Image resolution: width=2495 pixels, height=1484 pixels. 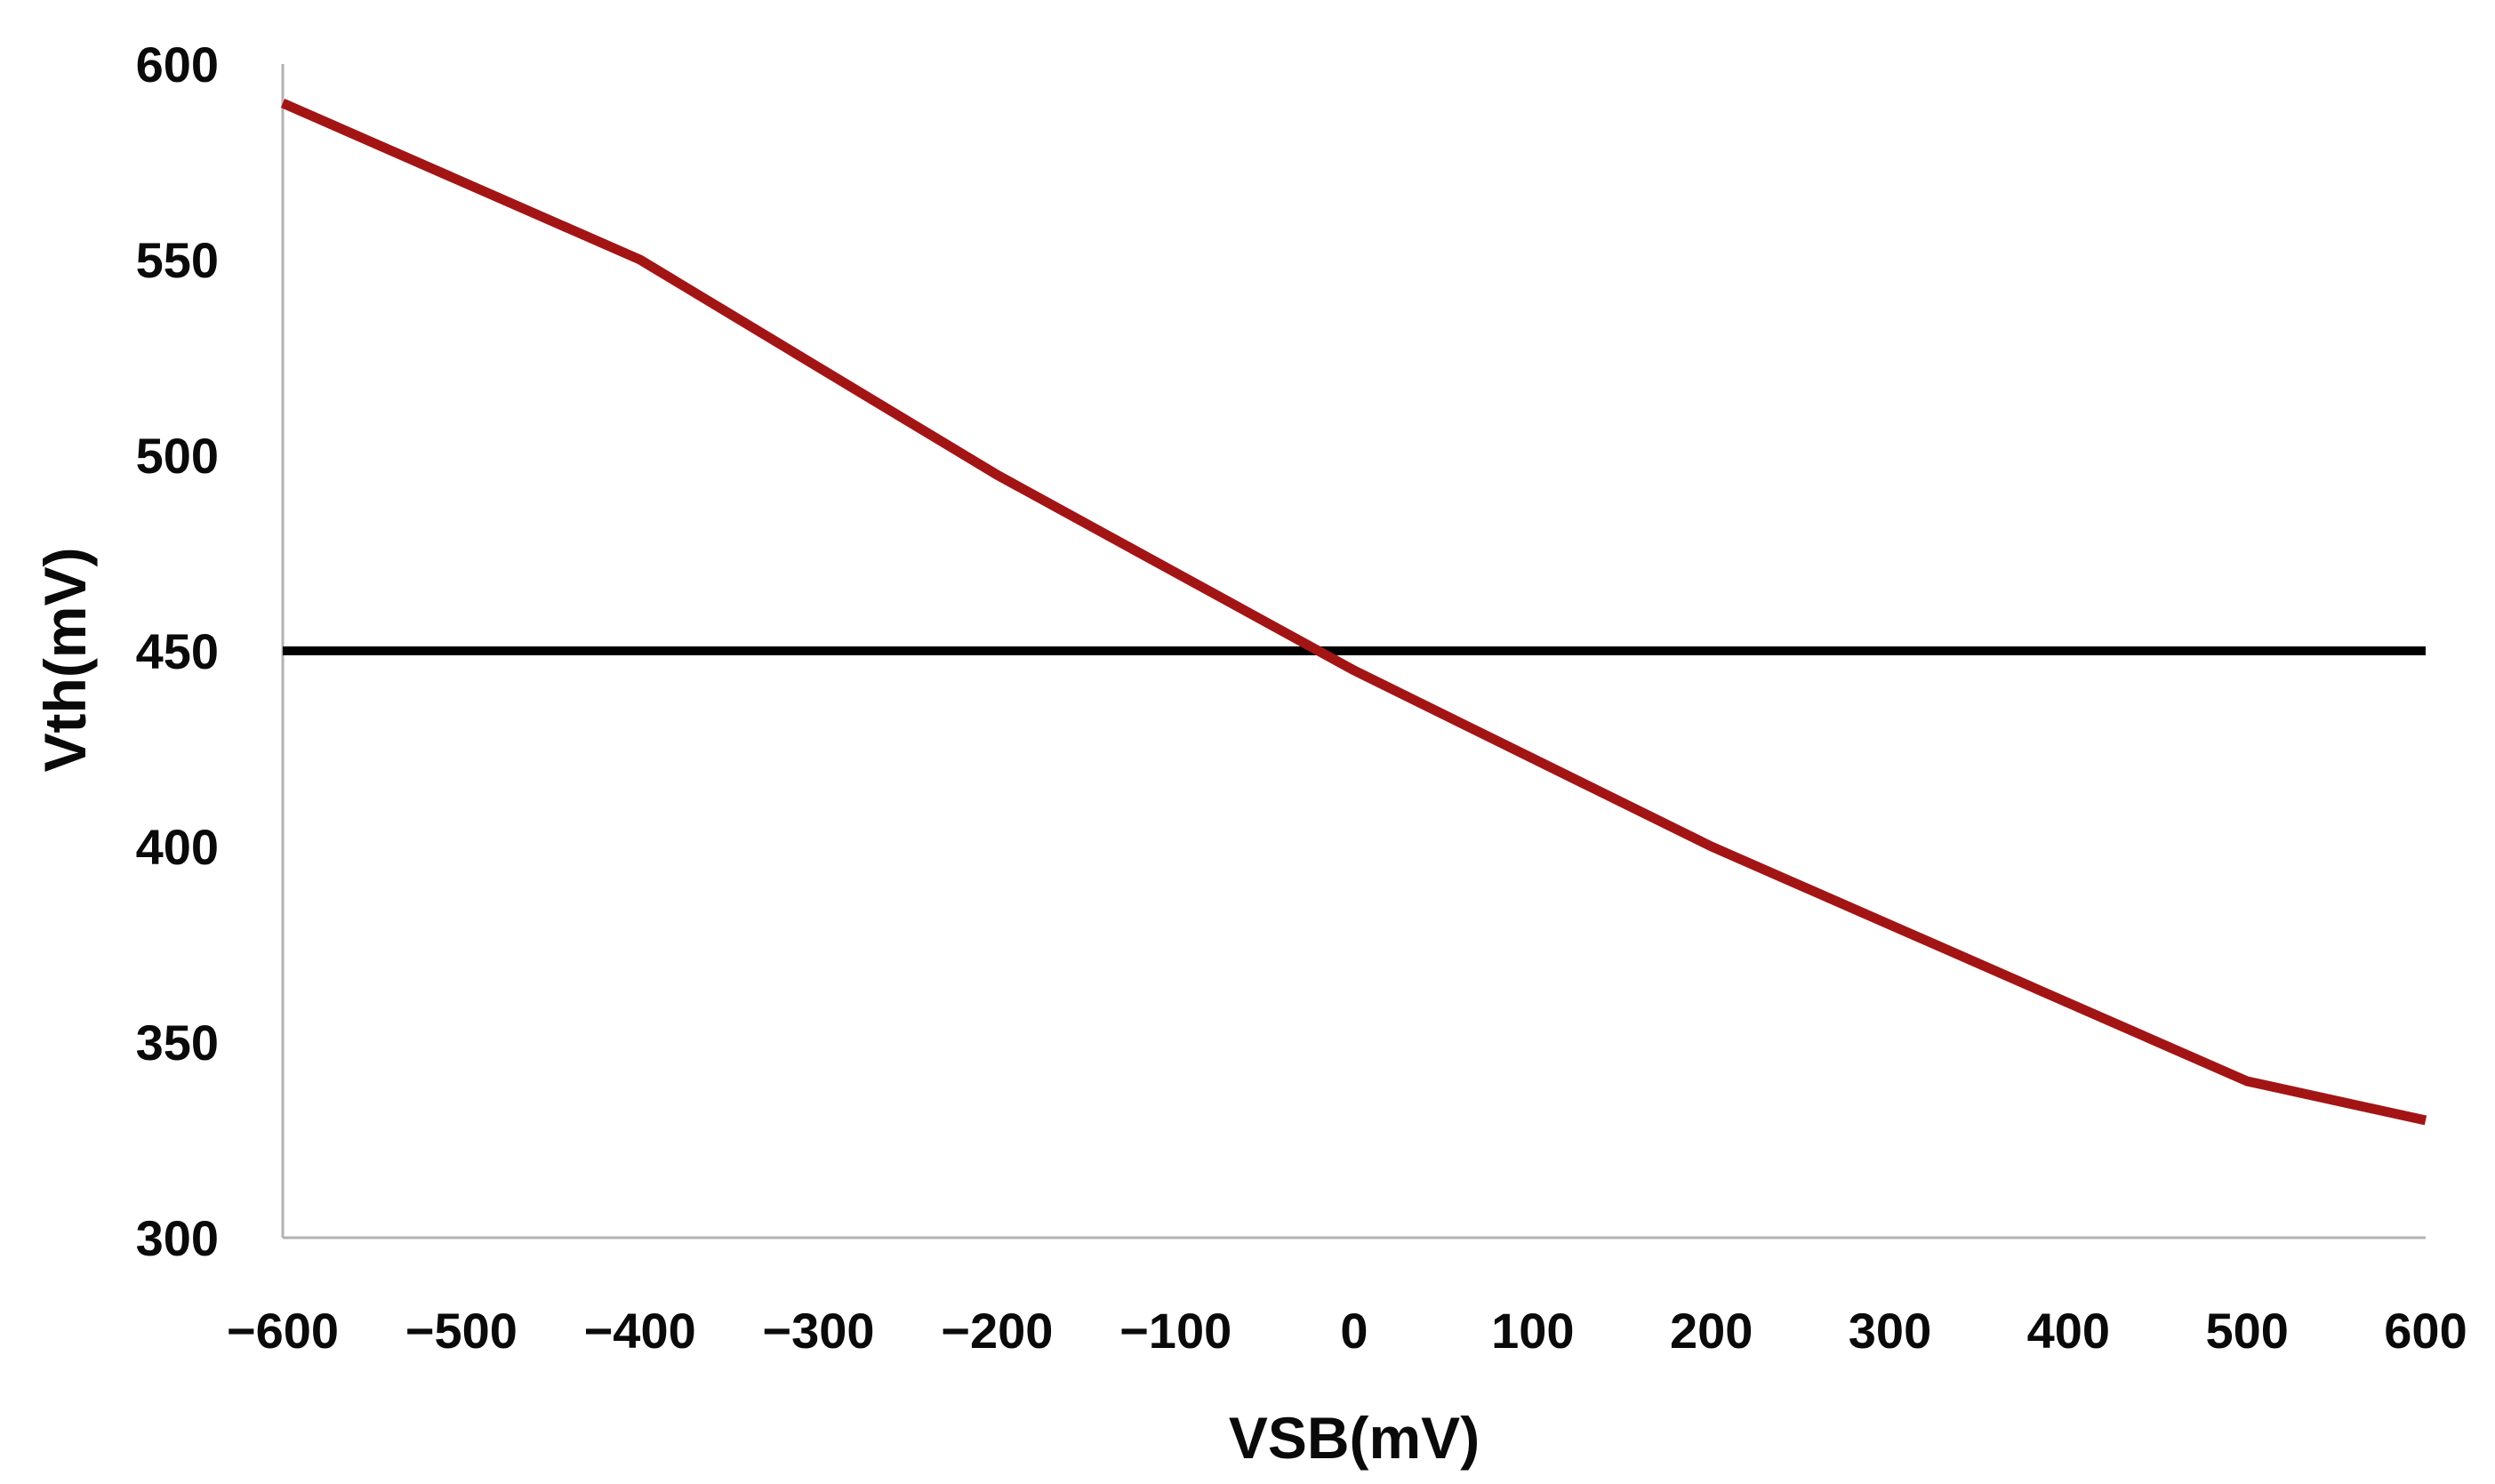 What do you see at coordinates (1711, 1331) in the screenshot?
I see `x-tick-label: 200` at bounding box center [1711, 1331].